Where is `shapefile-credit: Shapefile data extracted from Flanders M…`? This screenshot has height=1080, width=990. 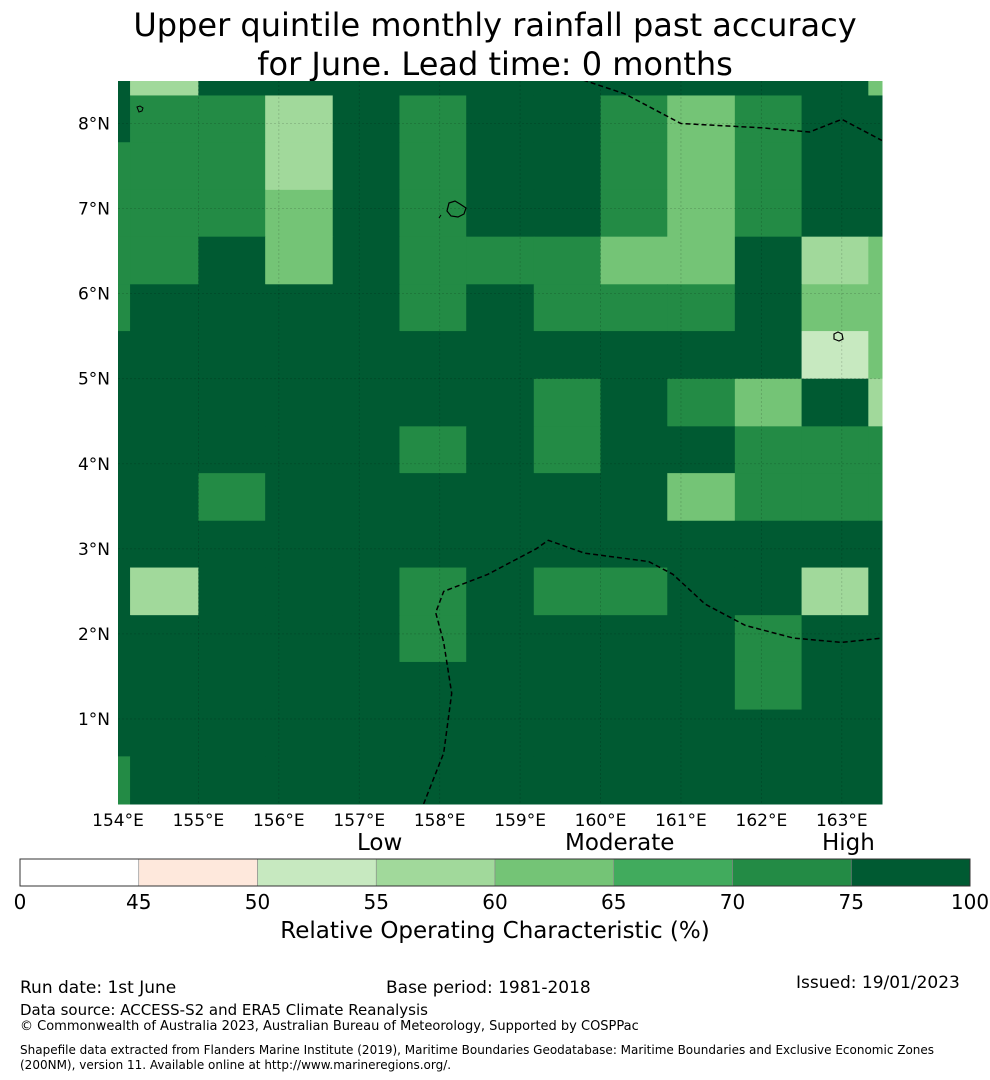
shapefile-credit: Shapefile data extracted from Flanders M… is located at coordinates (477, 1057).